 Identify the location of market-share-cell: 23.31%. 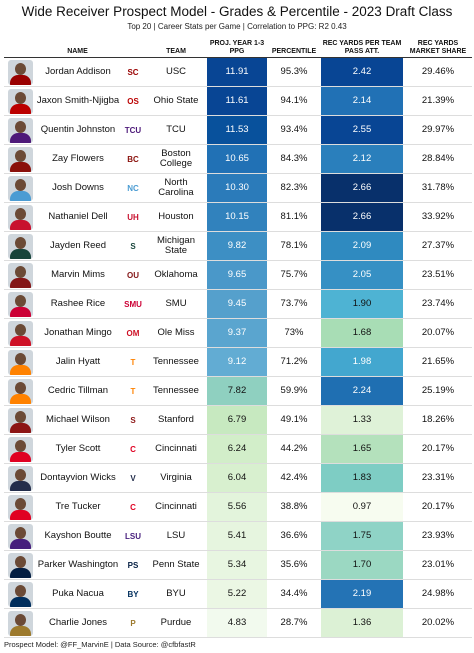
(438, 477).